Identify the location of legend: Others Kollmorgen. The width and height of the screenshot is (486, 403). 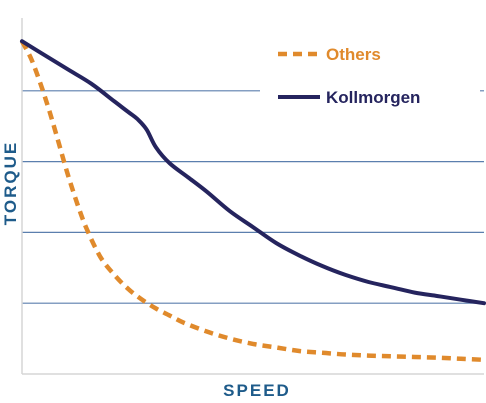
(370, 72).